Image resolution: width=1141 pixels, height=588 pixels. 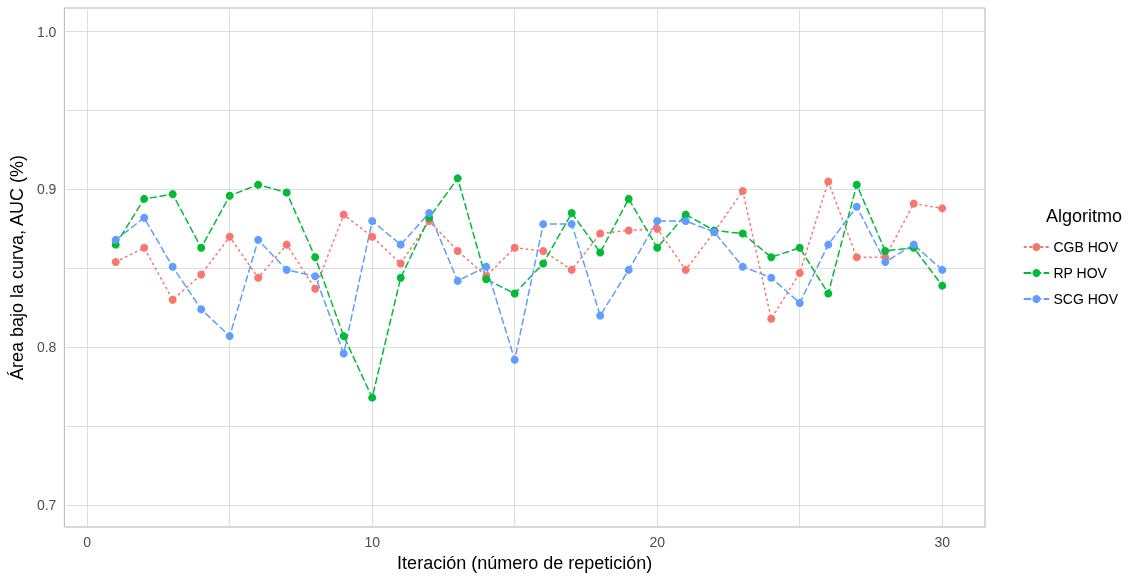 I want to click on y-tick-label: 0.8, so click(x=46, y=347).